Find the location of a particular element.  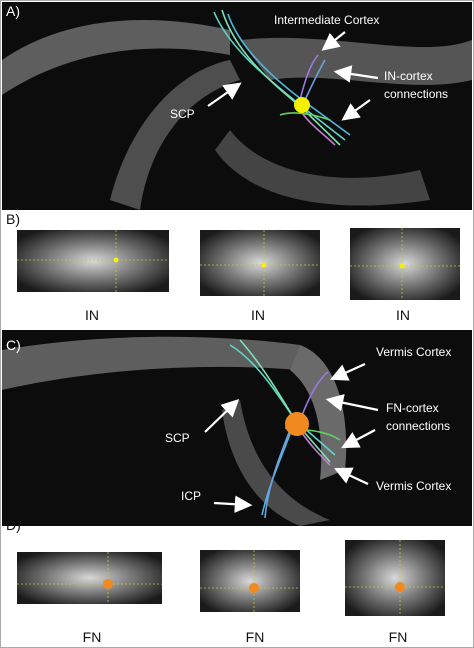

annotation: ICP is located at coordinates (191, 496).